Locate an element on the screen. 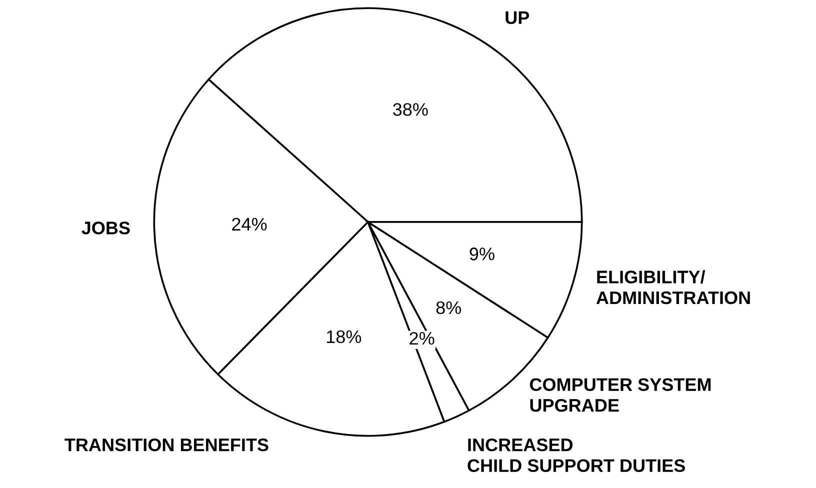 Image resolution: width=816 pixels, height=488 pixels. data-label: 9% is located at coordinates (482, 254).